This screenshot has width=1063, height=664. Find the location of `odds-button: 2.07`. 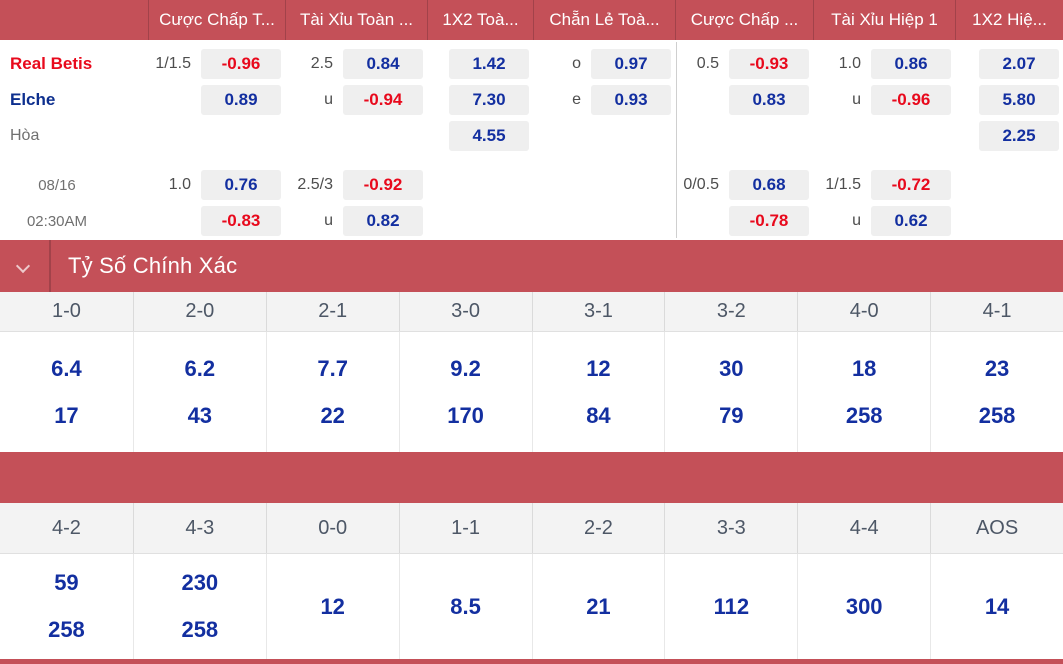

odds-button: 2.07 is located at coordinates (1019, 64).